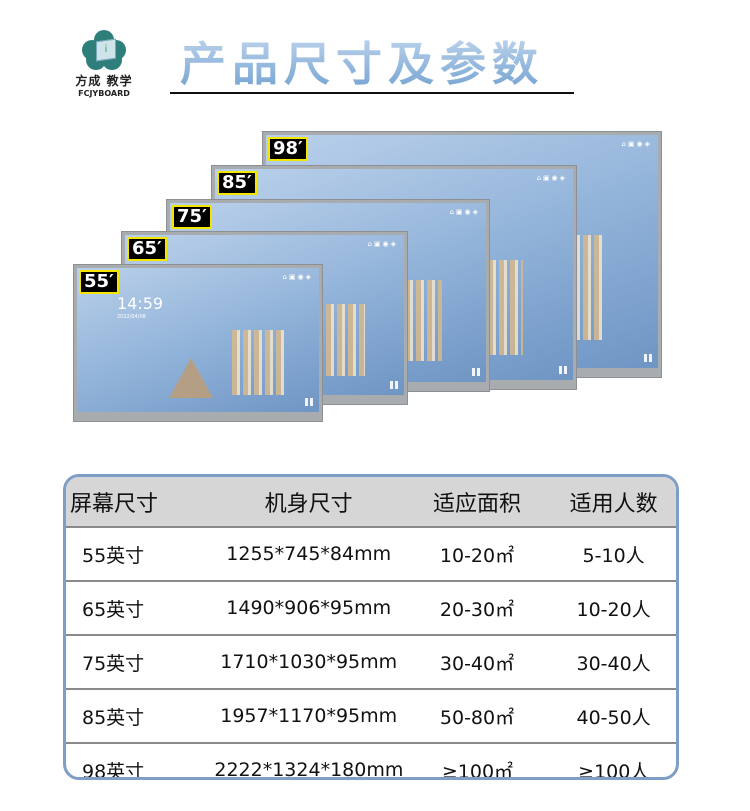 The image size is (750, 811). Describe the element at coordinates (309, 608) in the screenshot. I see `table-cell: 1490*906*95mm` at that location.